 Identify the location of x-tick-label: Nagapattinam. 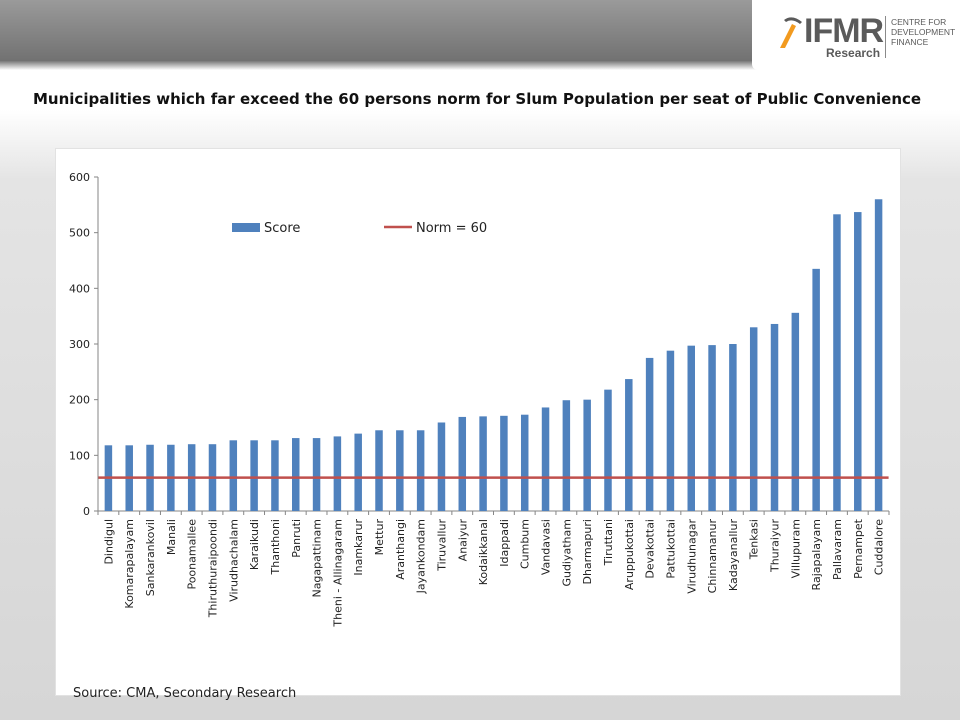
(317, 558).